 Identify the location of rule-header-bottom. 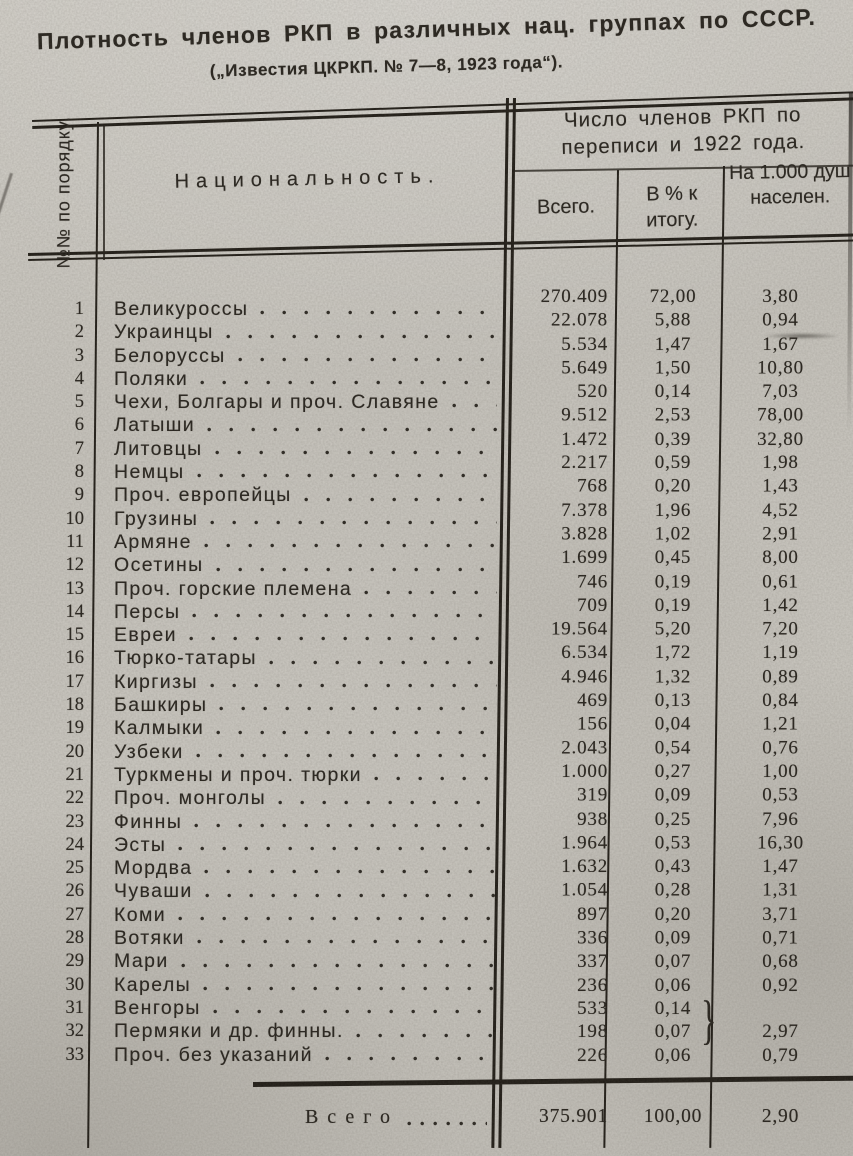
(440, 247).